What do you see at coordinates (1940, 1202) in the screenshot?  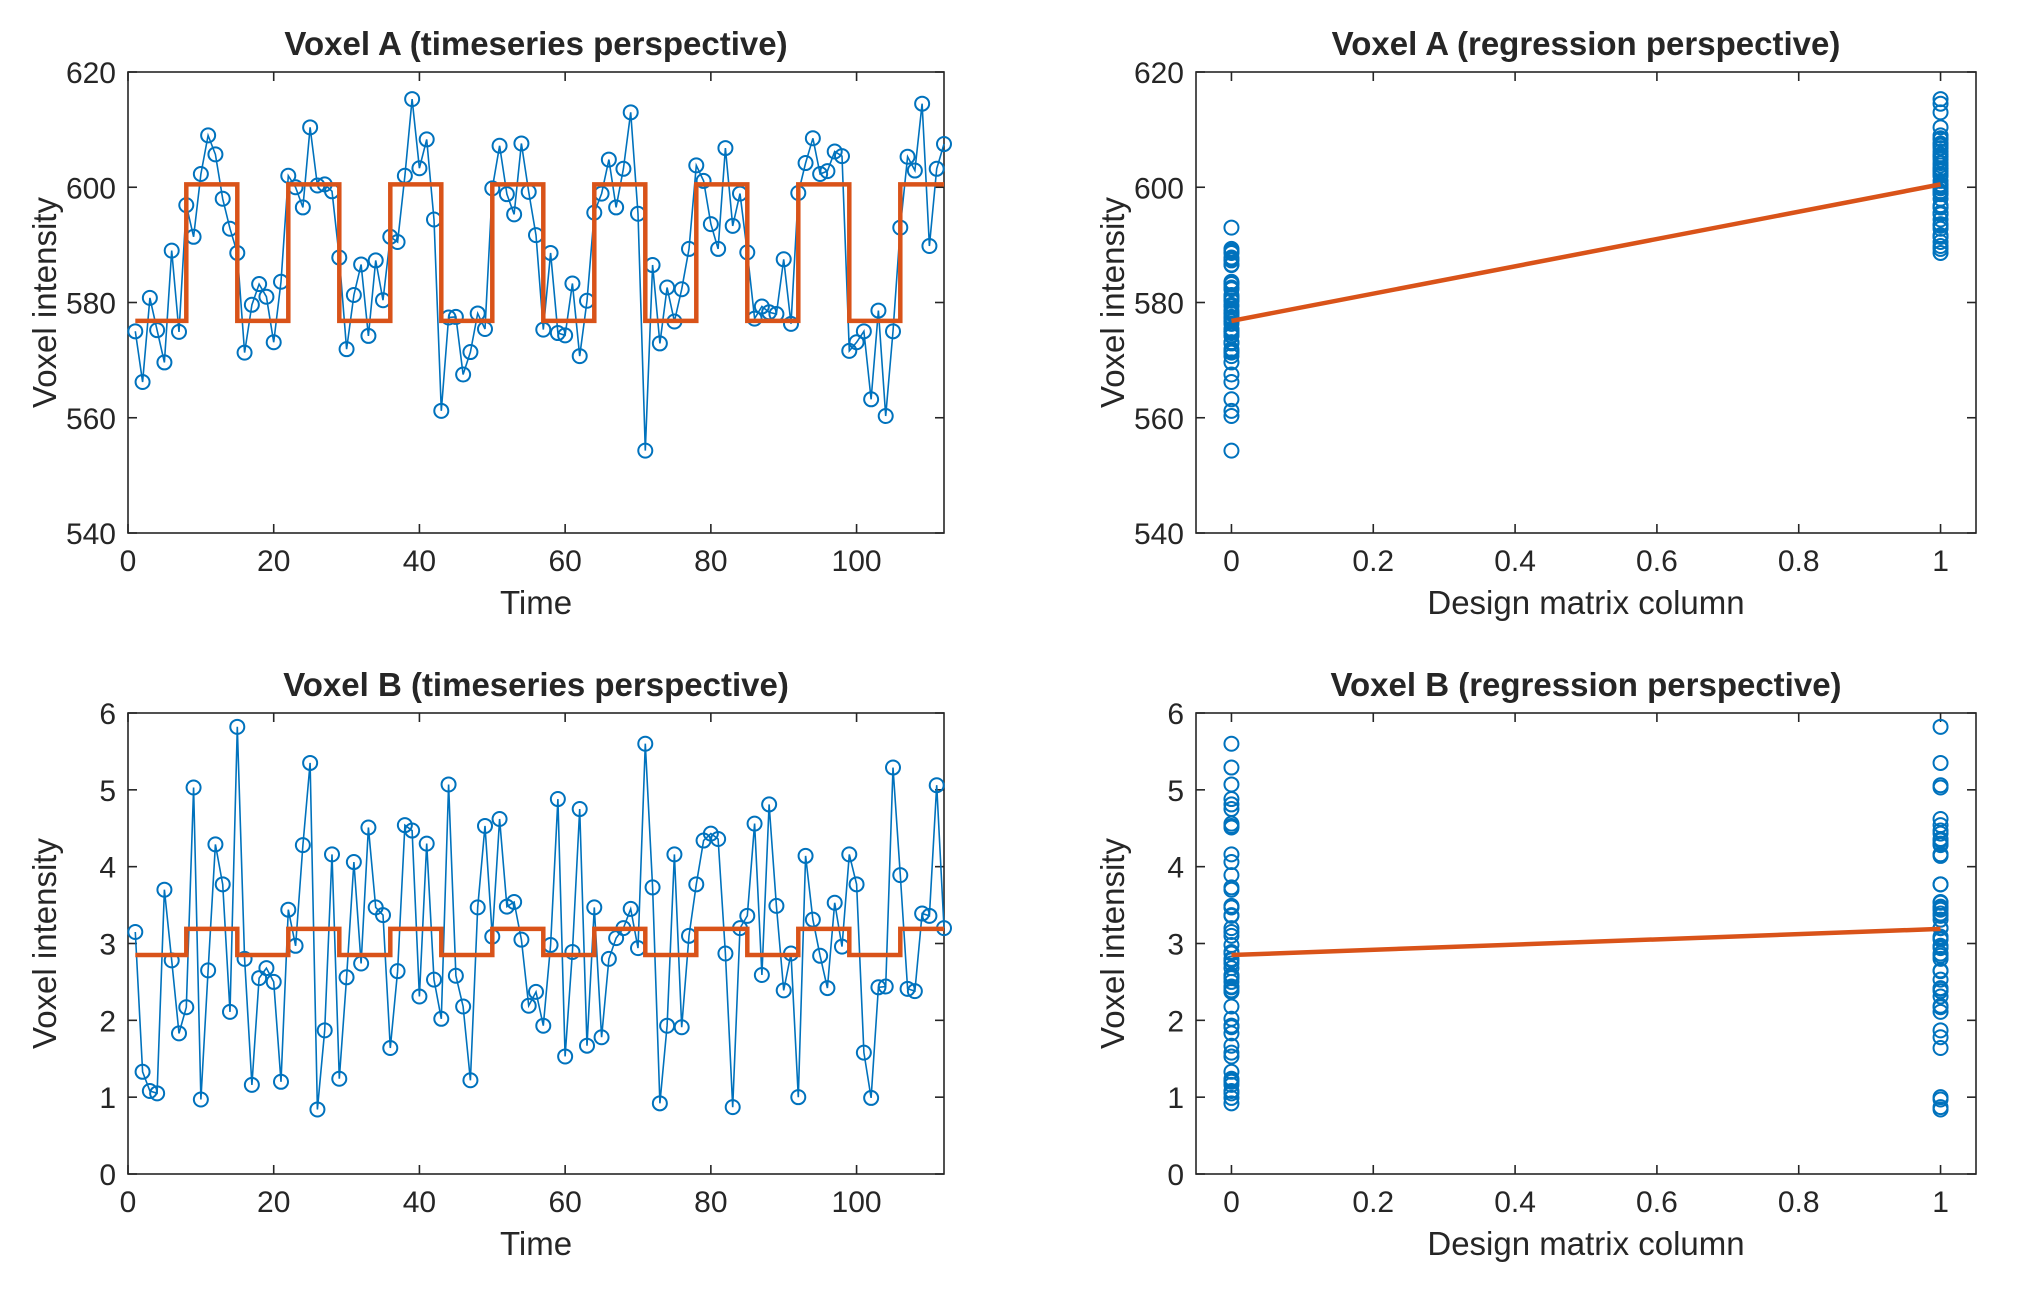 I see `x-tick-label: 1` at bounding box center [1940, 1202].